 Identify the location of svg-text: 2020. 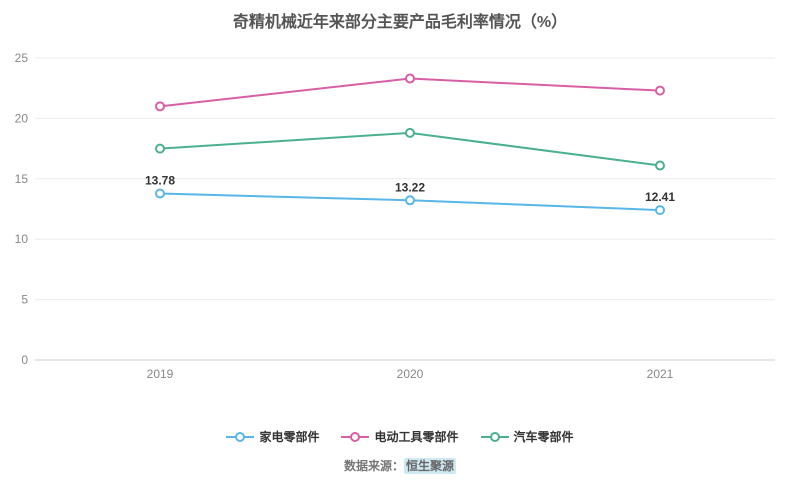
(410, 374).